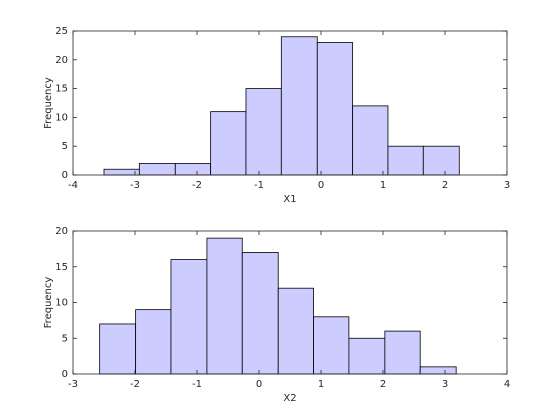 This screenshot has width=560, height=420. Describe the element at coordinates (289, 398) in the screenshot. I see `x-axis-label: X2` at that location.